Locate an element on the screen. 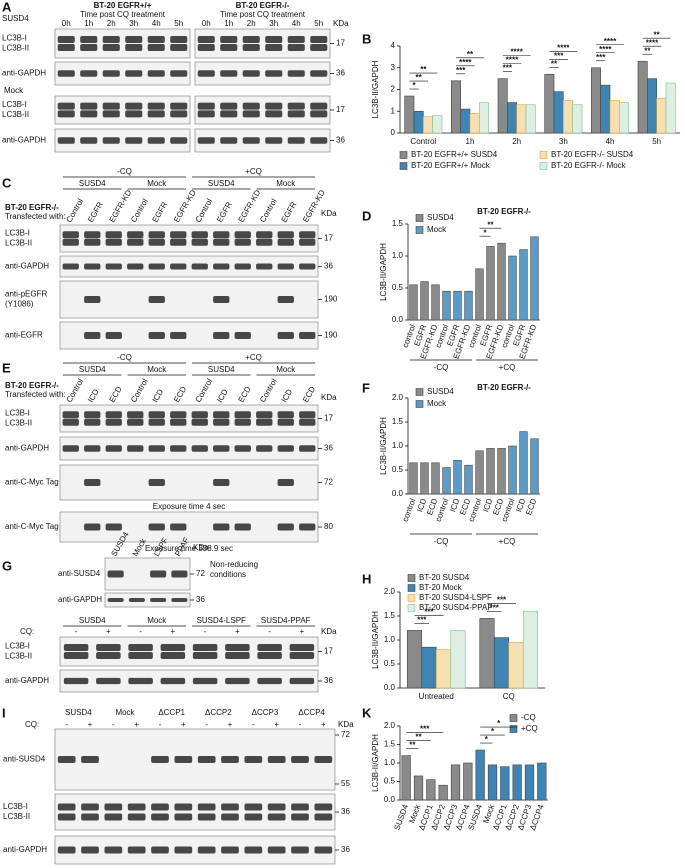  subgroups-label: SUSD4-LSPF is located at coordinates (221, 620).